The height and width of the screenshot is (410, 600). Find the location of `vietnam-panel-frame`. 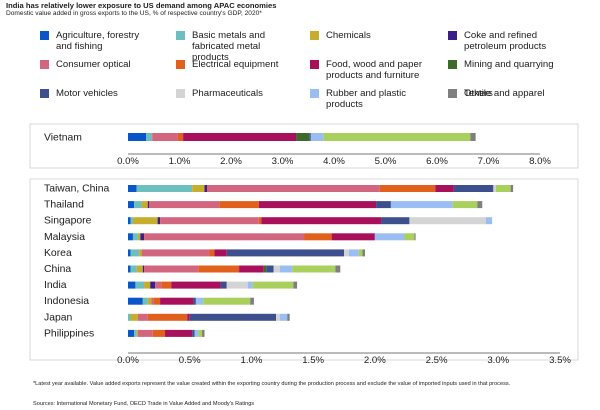

vietnam-panel-frame is located at coordinates (304, 146).